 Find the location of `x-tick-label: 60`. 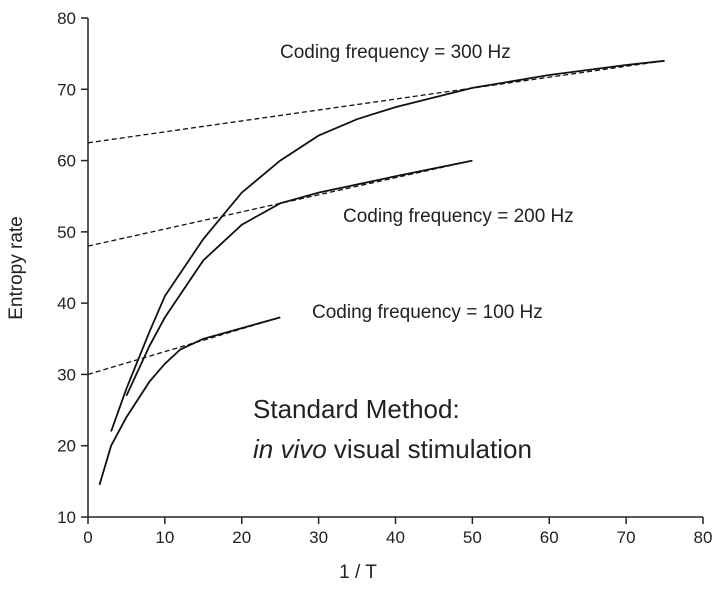

x-tick-label: 60 is located at coordinates (549, 537).